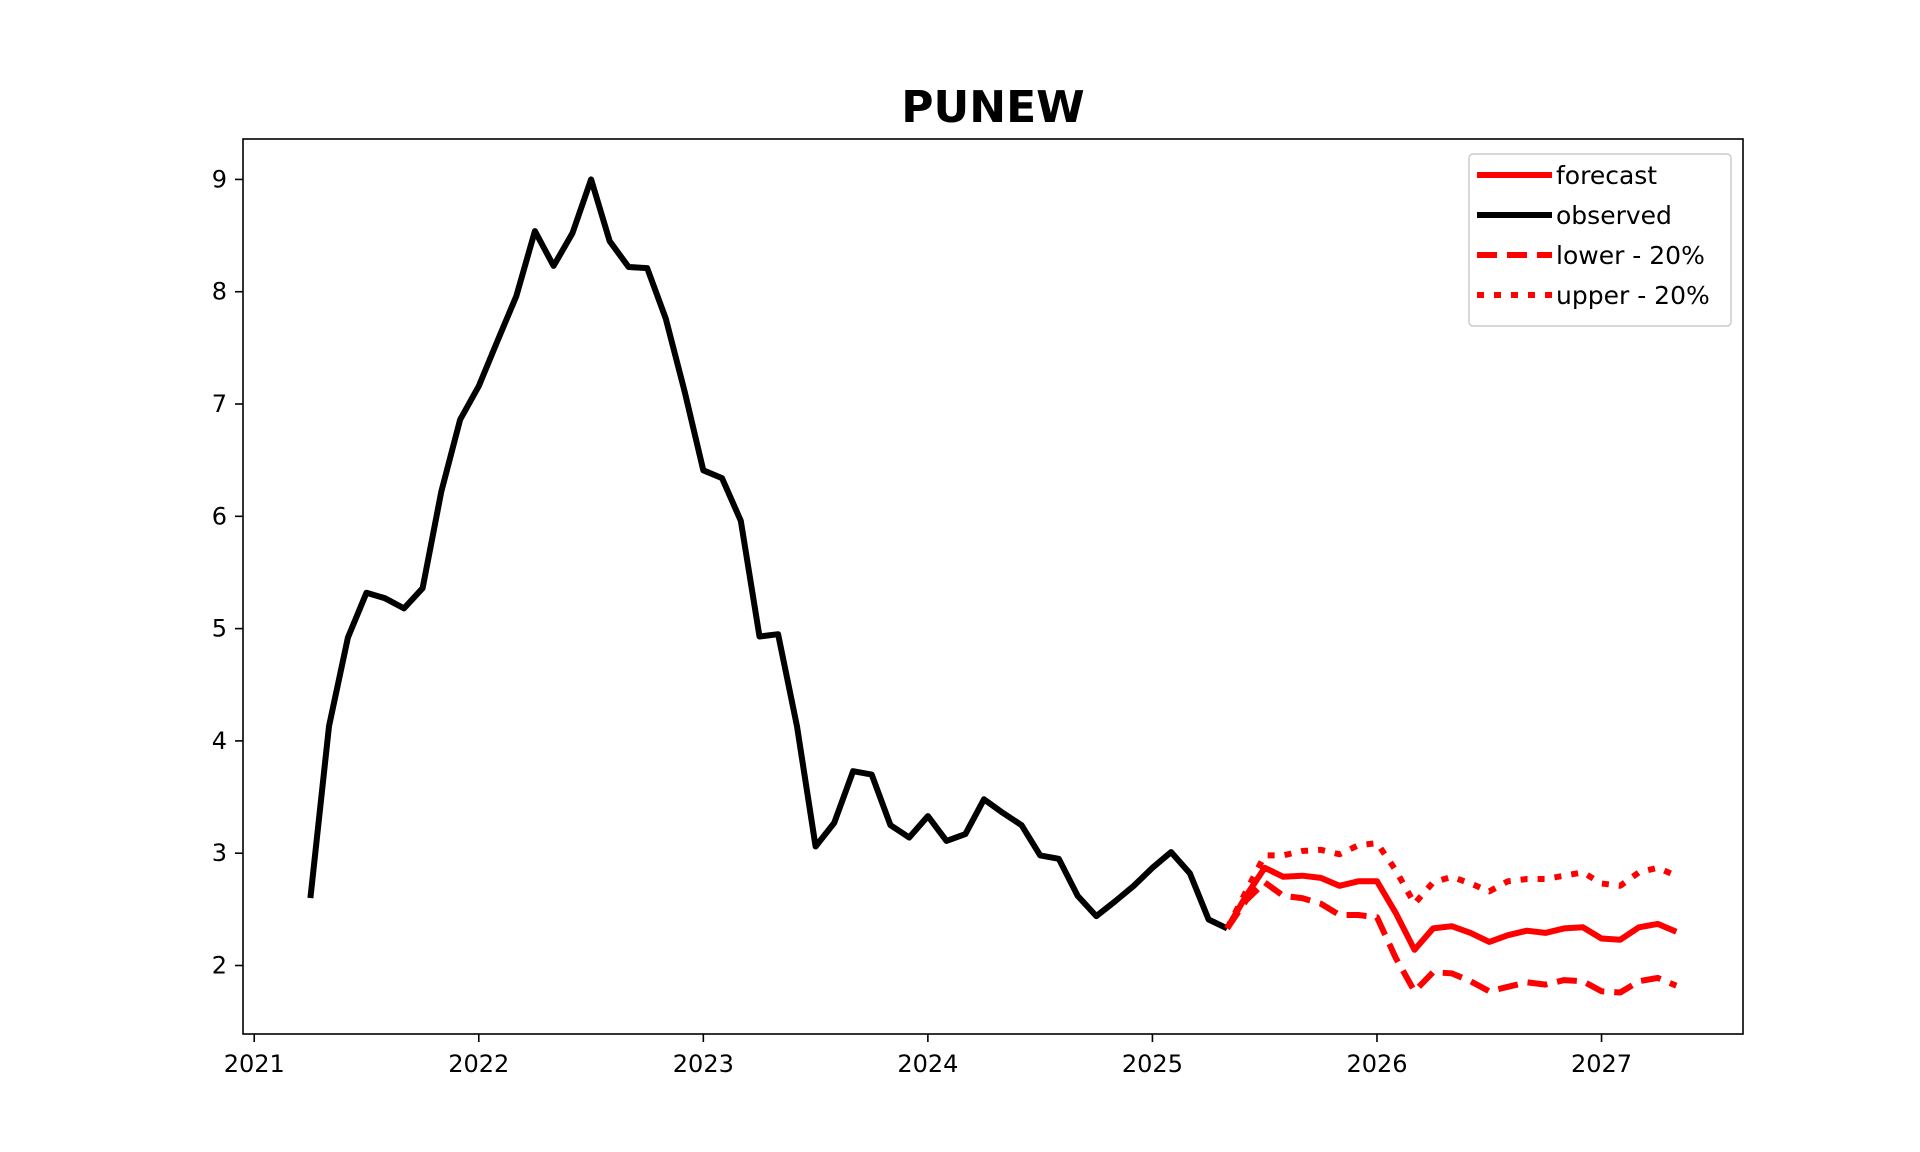 The image size is (1920, 1152). I want to click on x-tick-label: 2023, so click(703, 1064).